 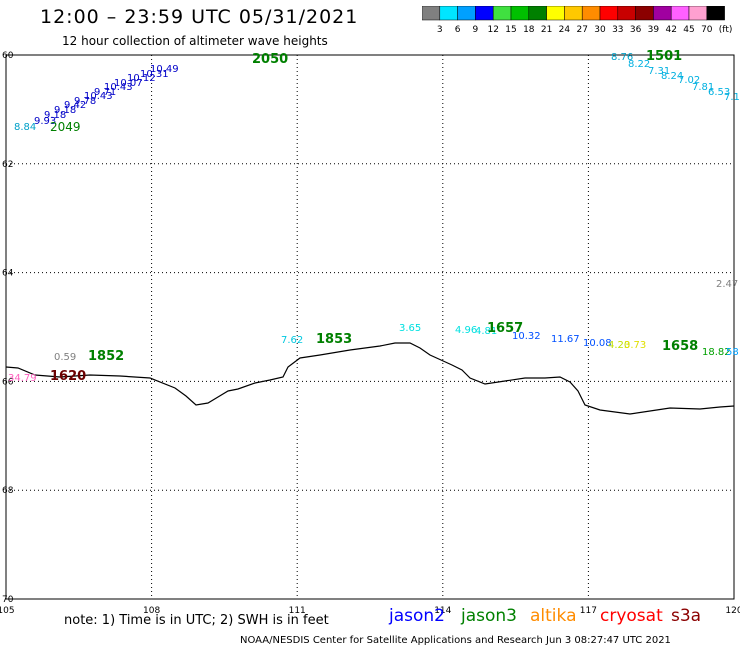 What do you see at coordinates (670, 30) in the screenshot?
I see `colorbar-tick-label: 42` at bounding box center [670, 30].